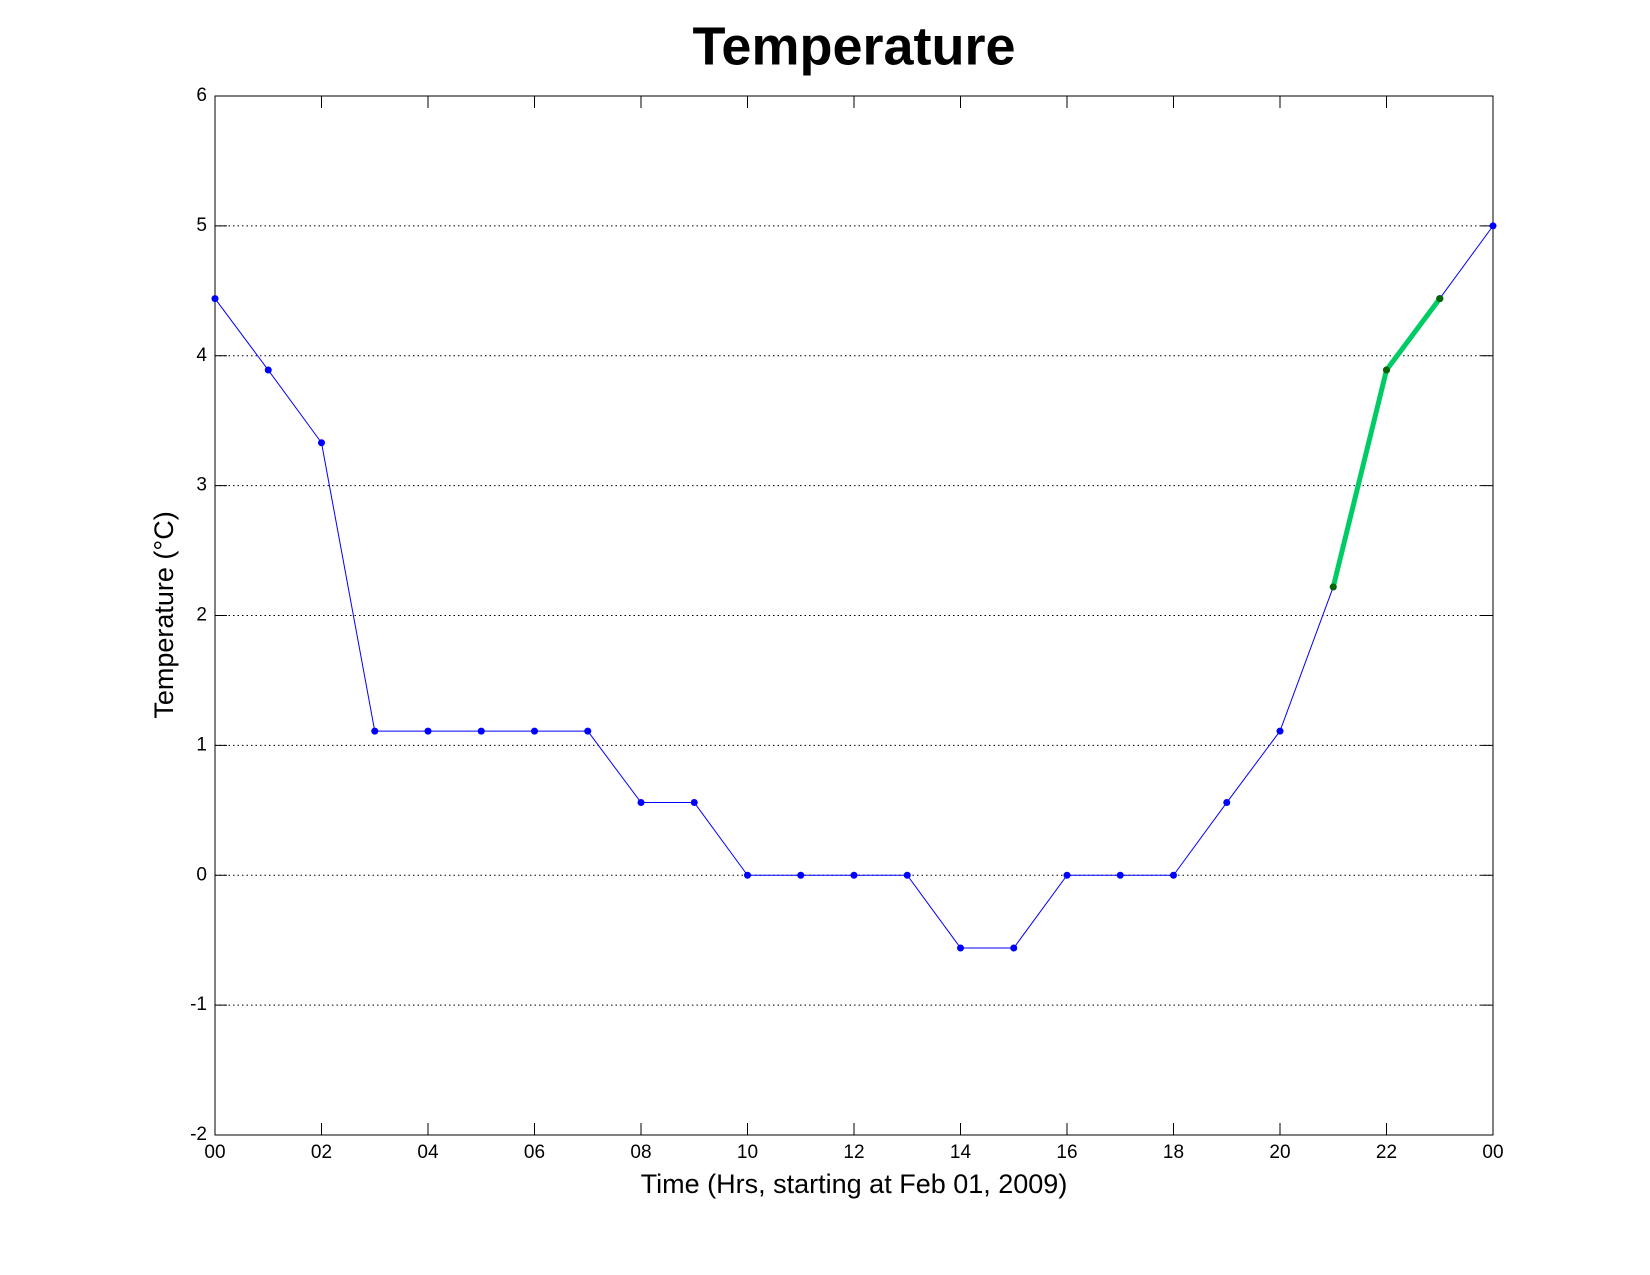  What do you see at coordinates (853, 46) in the screenshot?
I see `chart-title: Temperature` at bounding box center [853, 46].